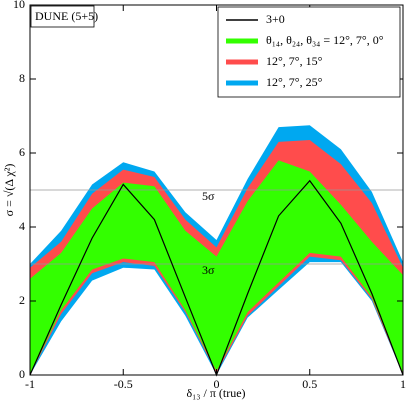  I want to click on x-tick-label: 0.5, so click(309, 384).